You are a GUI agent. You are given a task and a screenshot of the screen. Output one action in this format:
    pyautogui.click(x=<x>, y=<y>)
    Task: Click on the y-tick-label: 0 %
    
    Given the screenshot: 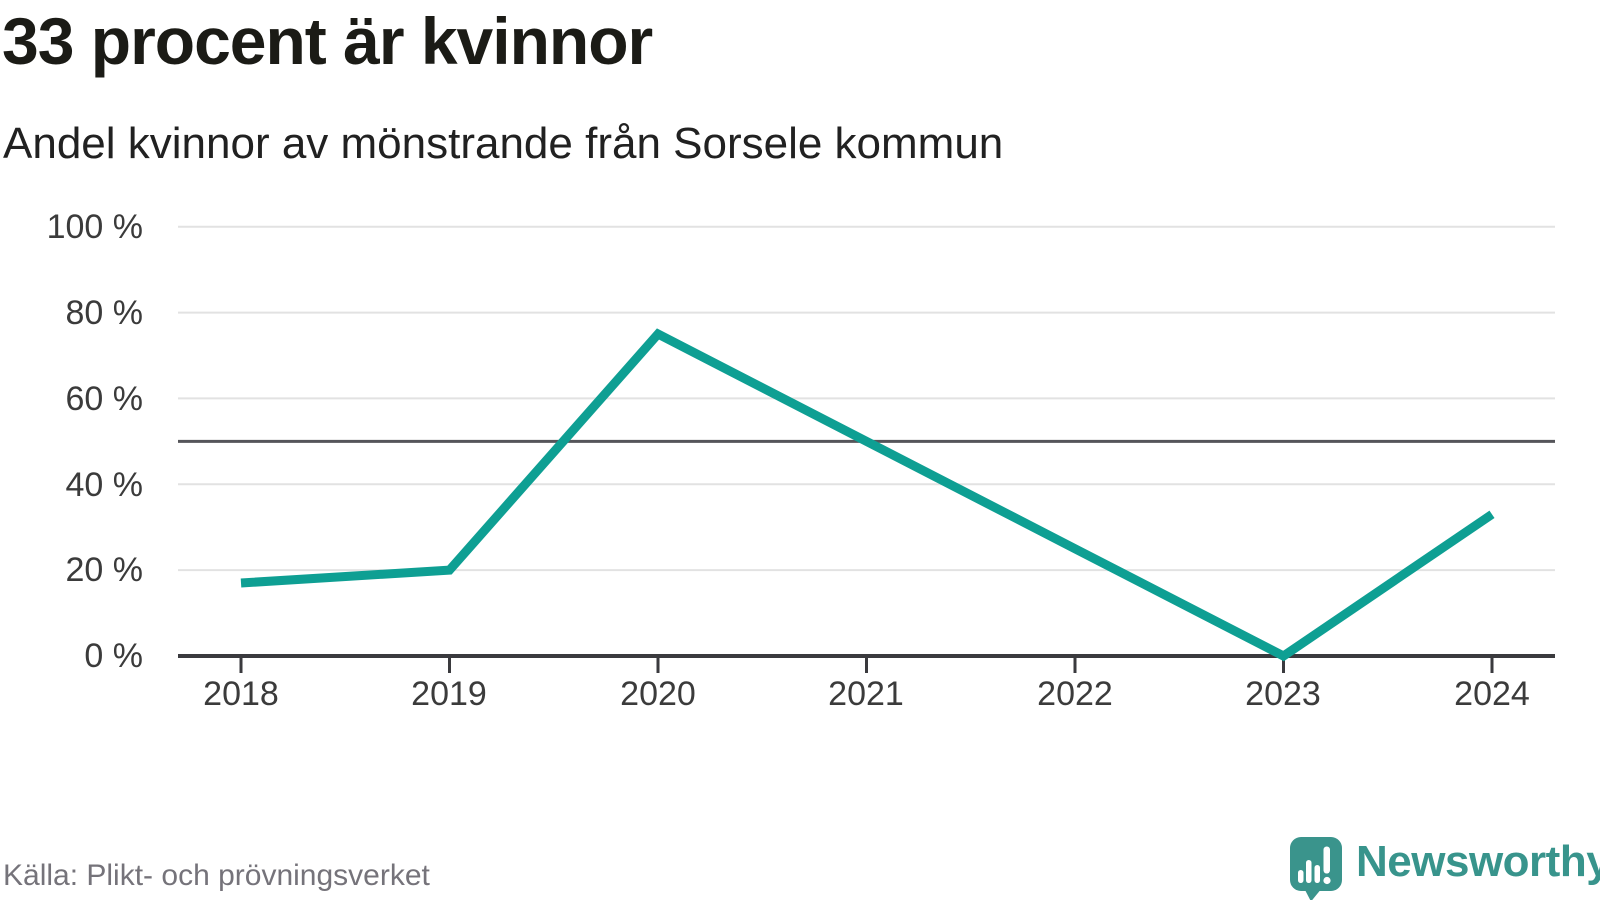 What is the action you would take?
    pyautogui.click(x=113, y=656)
    